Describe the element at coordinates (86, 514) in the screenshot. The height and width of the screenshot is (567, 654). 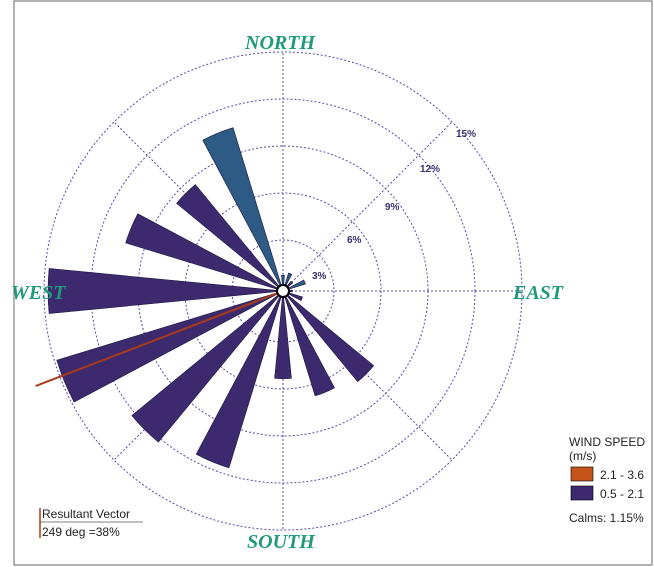
I see `vector-legend-title: Resultant Vector` at that location.